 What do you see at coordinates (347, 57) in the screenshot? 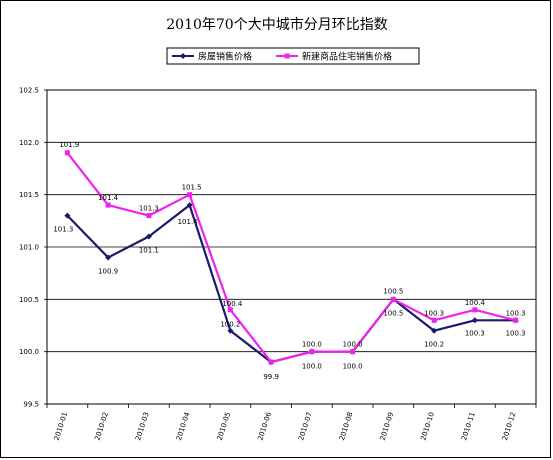
I see `legend-label-1: 新建商品住宅销售价格` at bounding box center [347, 57].